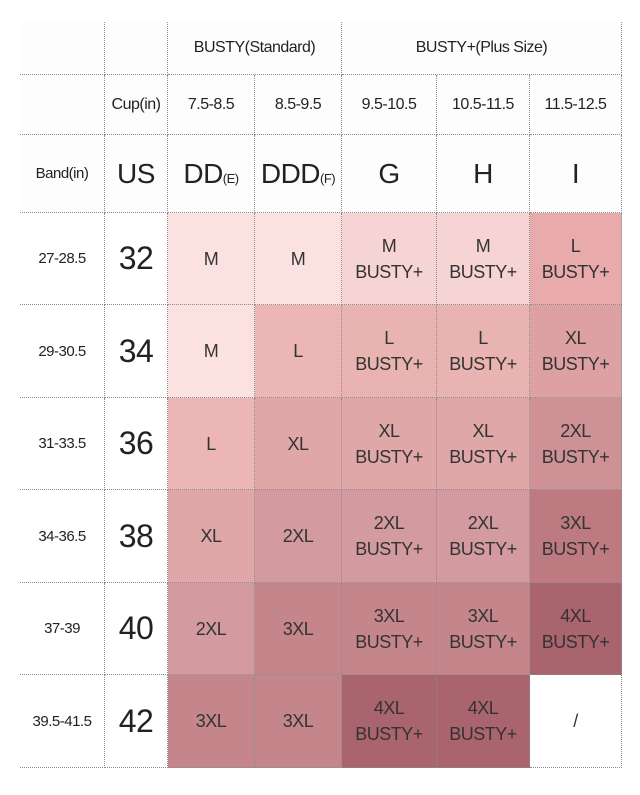  I want to click on us-cell: 40, so click(136, 629).